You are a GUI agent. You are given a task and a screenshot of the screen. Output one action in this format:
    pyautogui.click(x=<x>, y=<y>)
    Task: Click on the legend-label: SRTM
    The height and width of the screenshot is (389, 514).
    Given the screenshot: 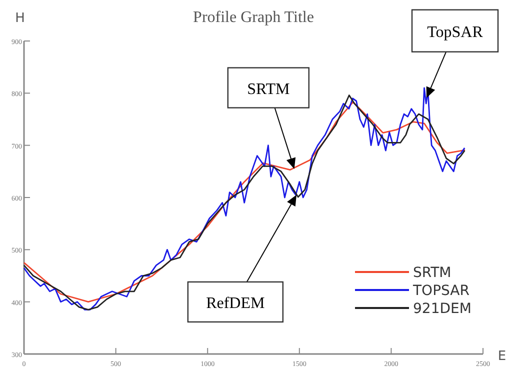 What is the action you would take?
    pyautogui.click(x=432, y=273)
    